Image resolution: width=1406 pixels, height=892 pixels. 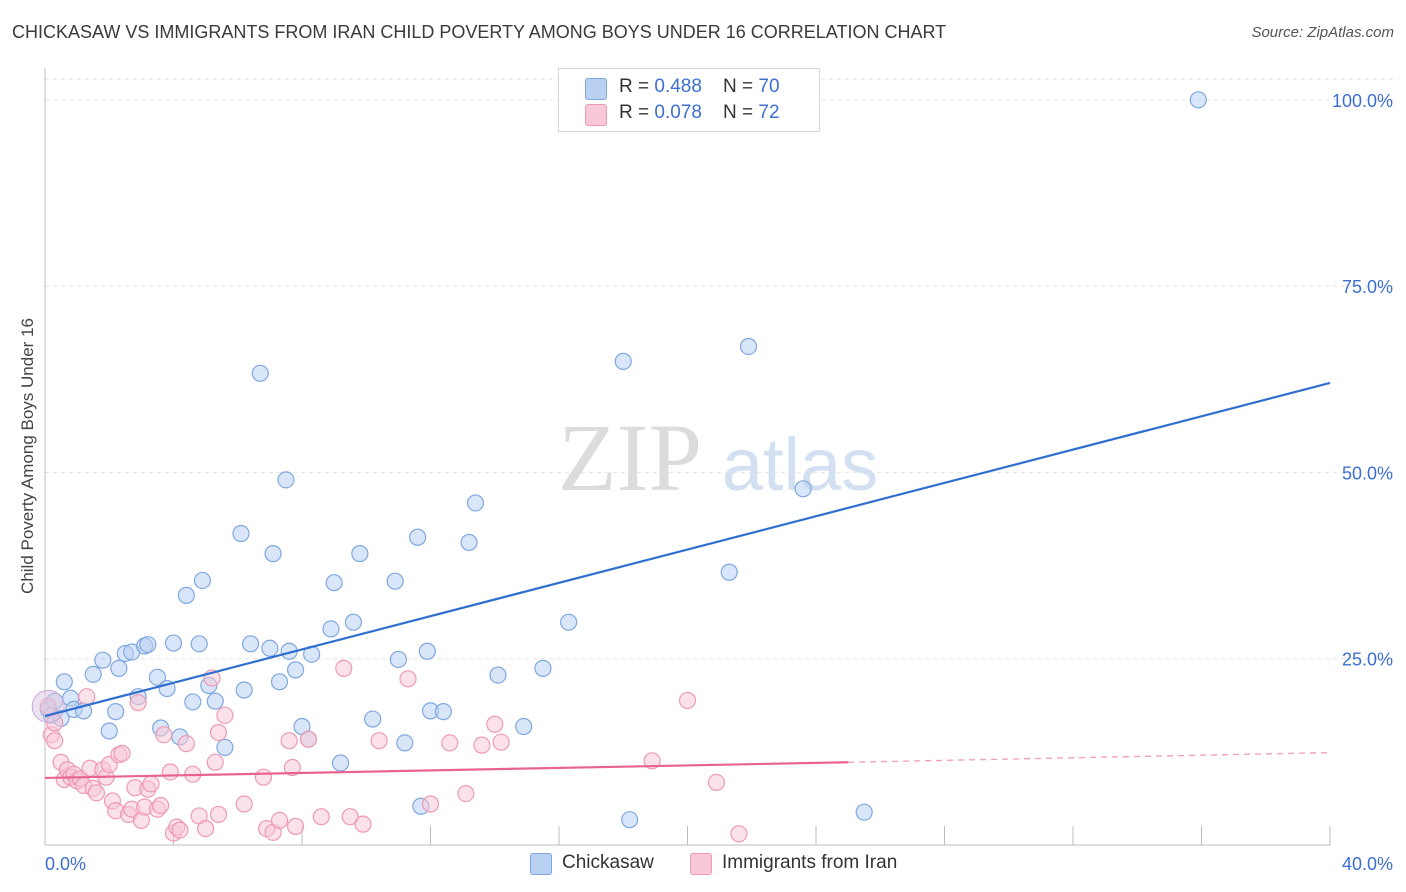 What do you see at coordinates (608, 862) in the screenshot?
I see `legend-label-chickasaw: Chickasaw` at bounding box center [608, 862].